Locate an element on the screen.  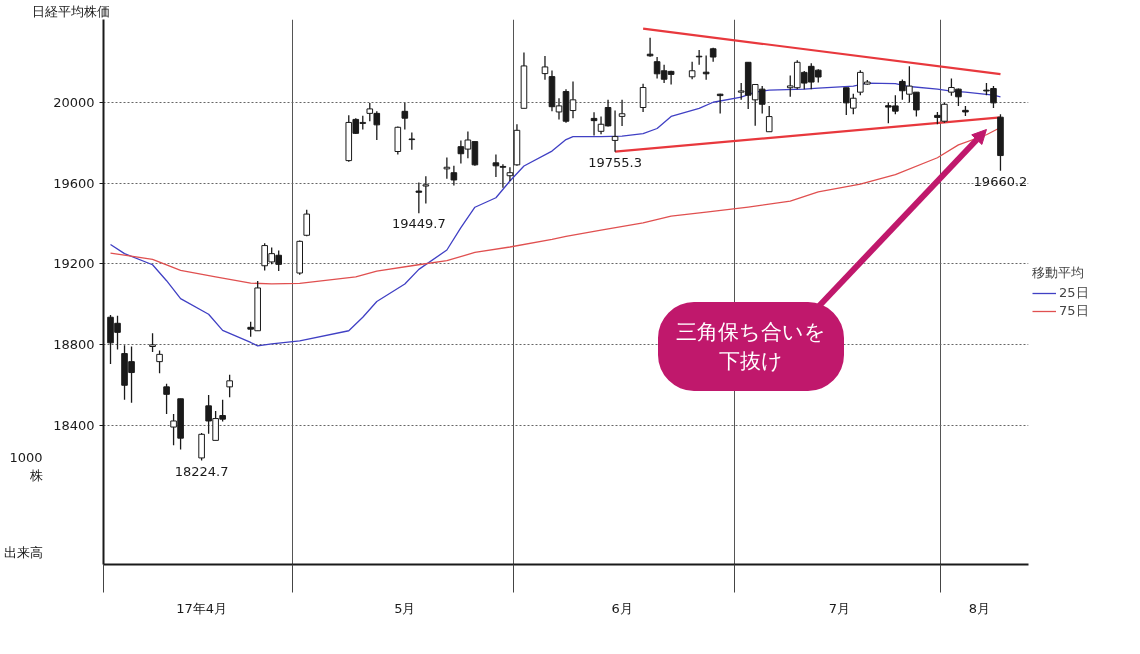
text: 19755.3 is located at coordinates (615, 162).